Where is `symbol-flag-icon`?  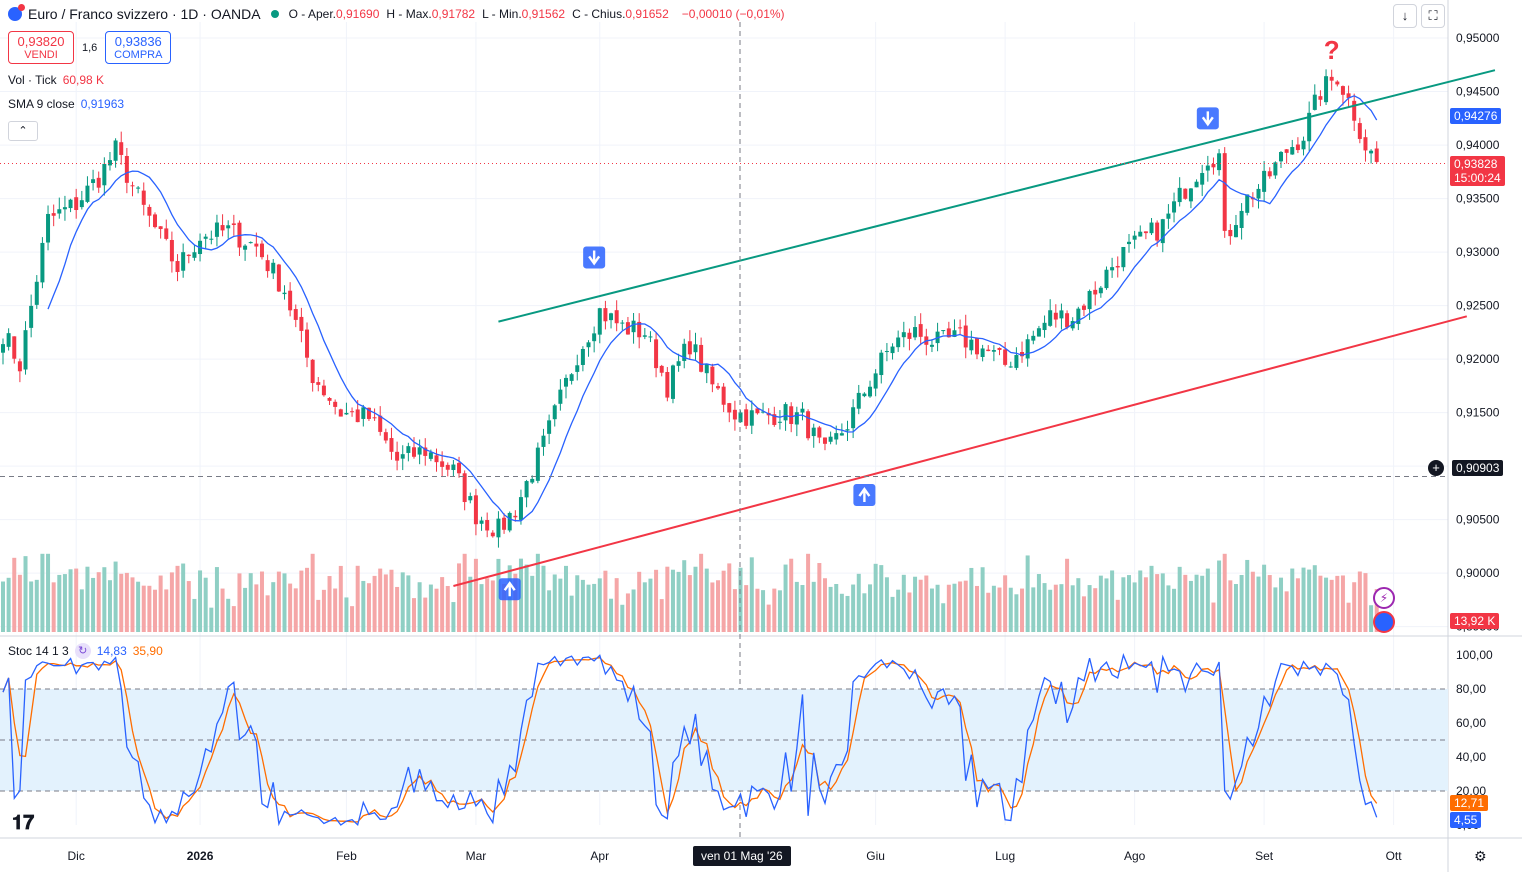
symbol-flag-icon is located at coordinates (16, 12).